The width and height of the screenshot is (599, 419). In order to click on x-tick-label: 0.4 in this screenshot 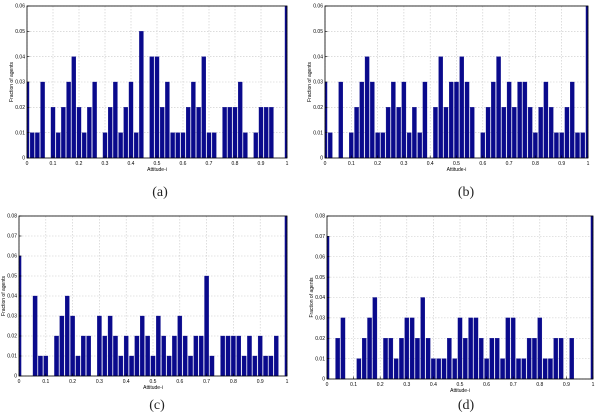, I will do `click(433, 385)`.